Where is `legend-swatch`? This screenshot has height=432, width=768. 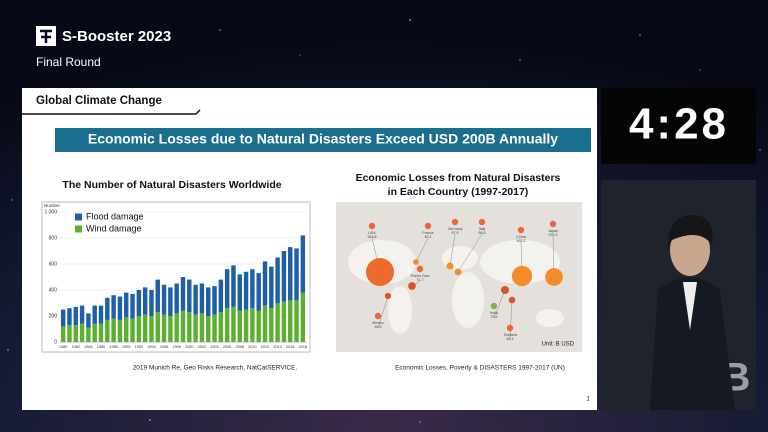
legend-swatch is located at coordinates (78, 229).